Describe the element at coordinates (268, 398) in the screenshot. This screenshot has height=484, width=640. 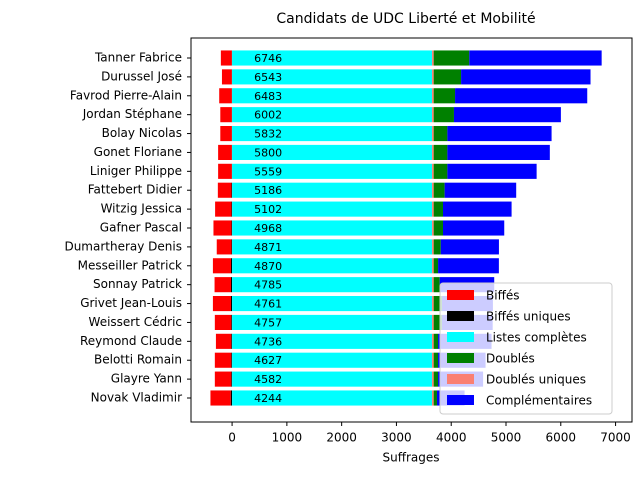
I see `total-label: 4244` at that location.